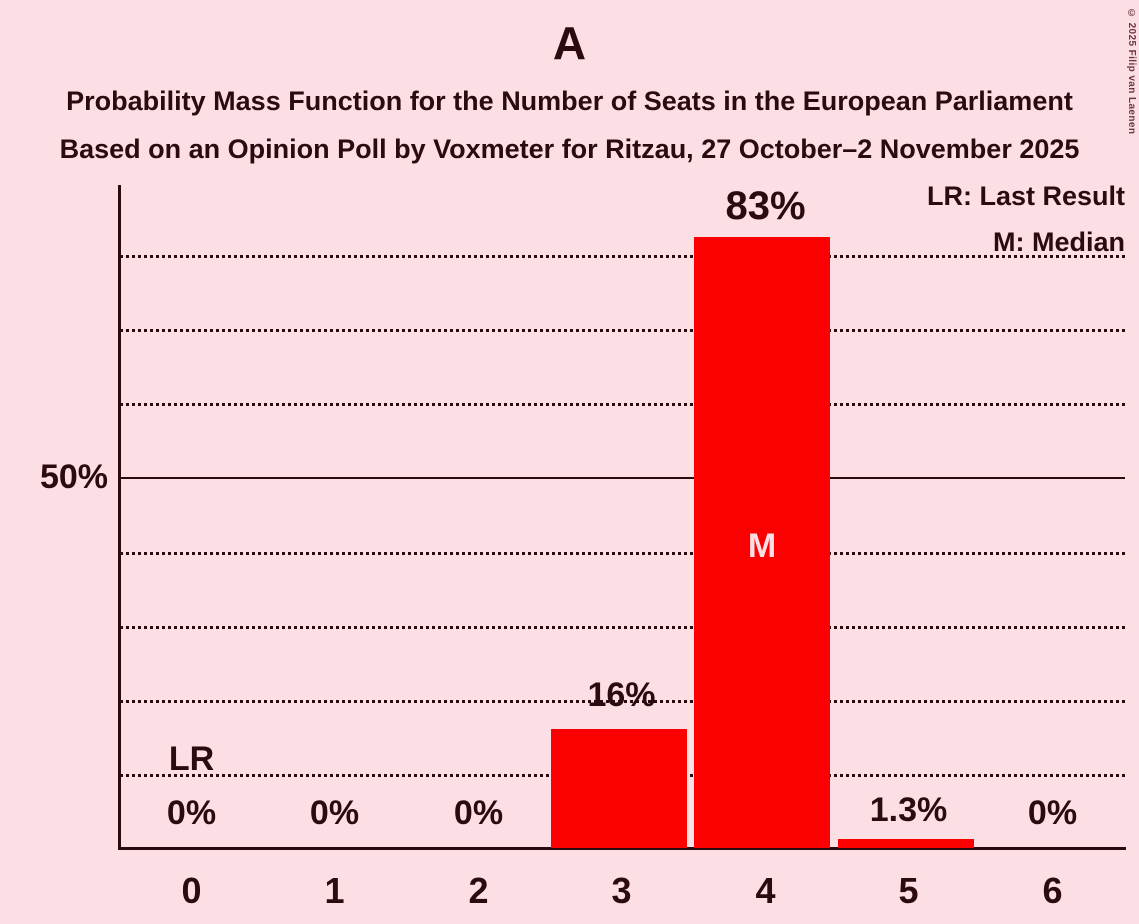 This screenshot has width=1139, height=924. I want to click on bar-value-label-0: 0%, so click(191, 813).